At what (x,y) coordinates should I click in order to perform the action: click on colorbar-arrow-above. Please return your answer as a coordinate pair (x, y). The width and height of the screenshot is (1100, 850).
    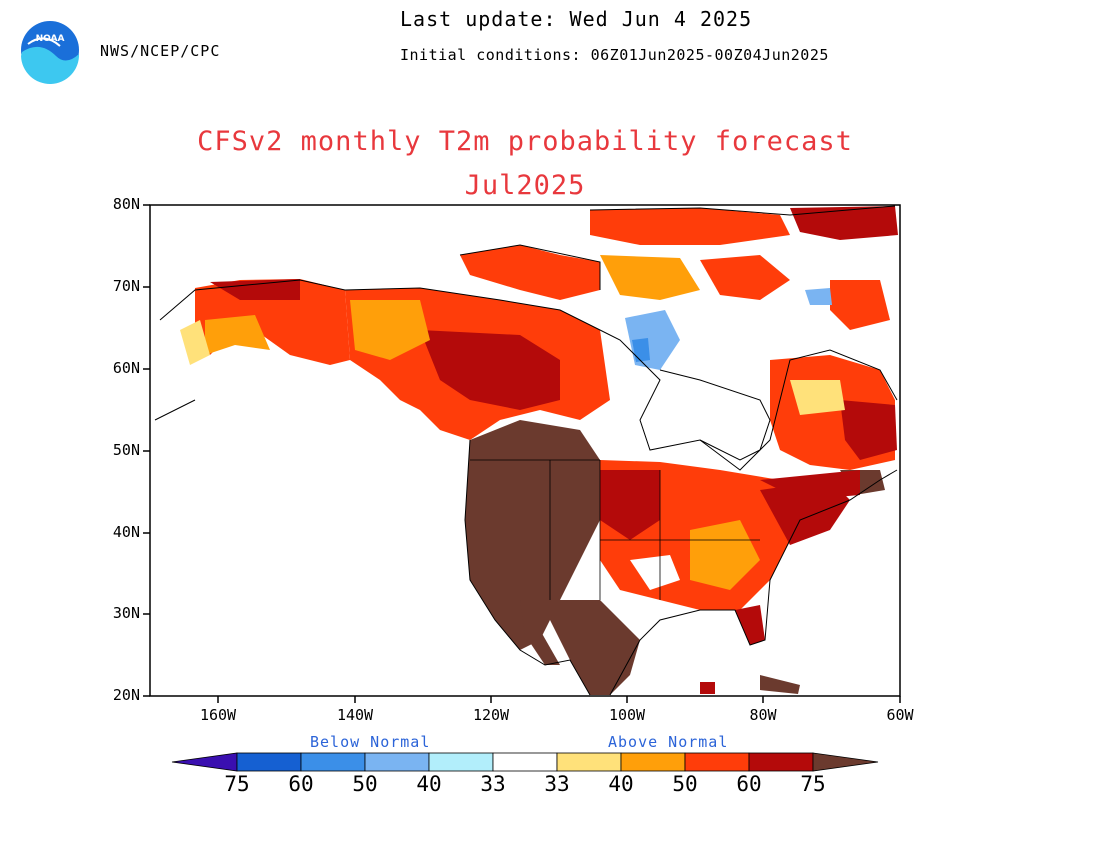
    Looking at the image, I should click on (845, 762).